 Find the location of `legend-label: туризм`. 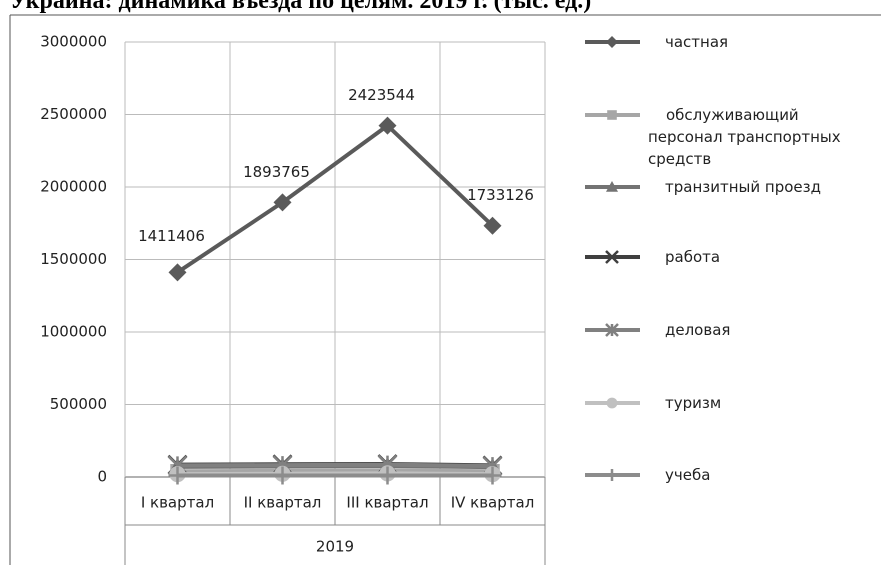

legend-label: туризм is located at coordinates (693, 403).